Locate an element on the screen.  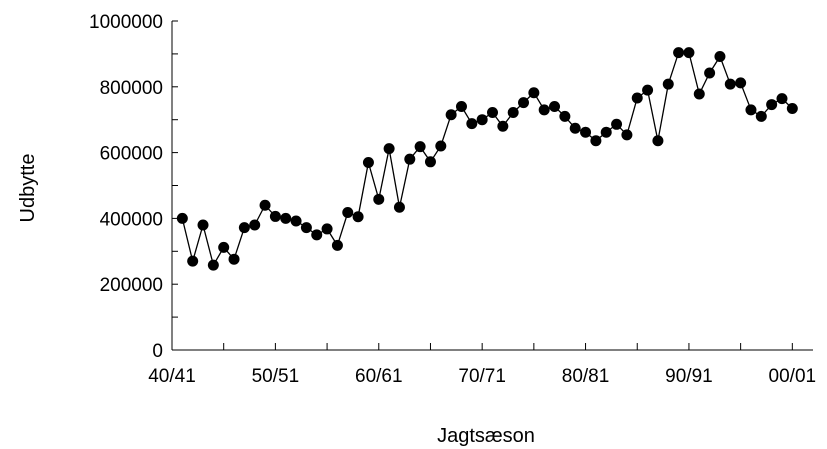
y-tick-label: 800000 is located at coordinates (131, 88).